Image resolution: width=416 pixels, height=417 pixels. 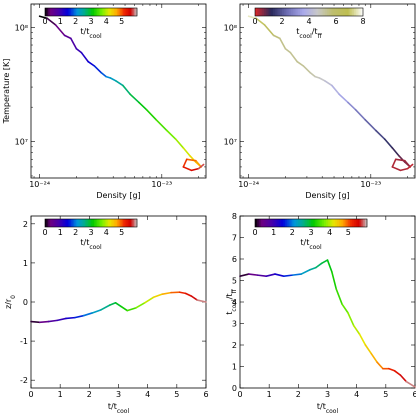 I want to click on y-tick-label: 7, so click(x=234, y=238).